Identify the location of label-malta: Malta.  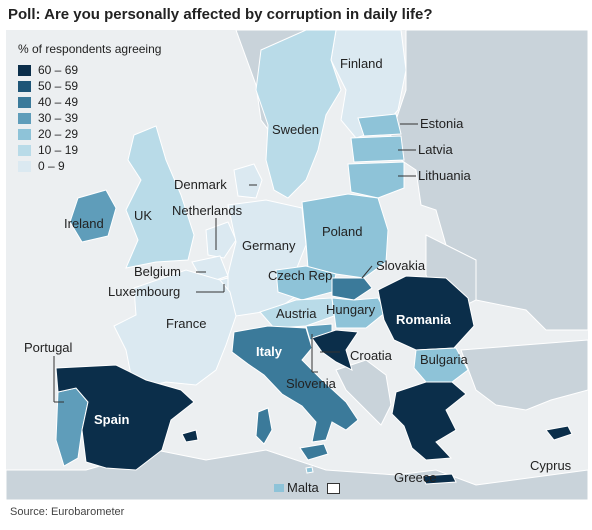
(303, 487).